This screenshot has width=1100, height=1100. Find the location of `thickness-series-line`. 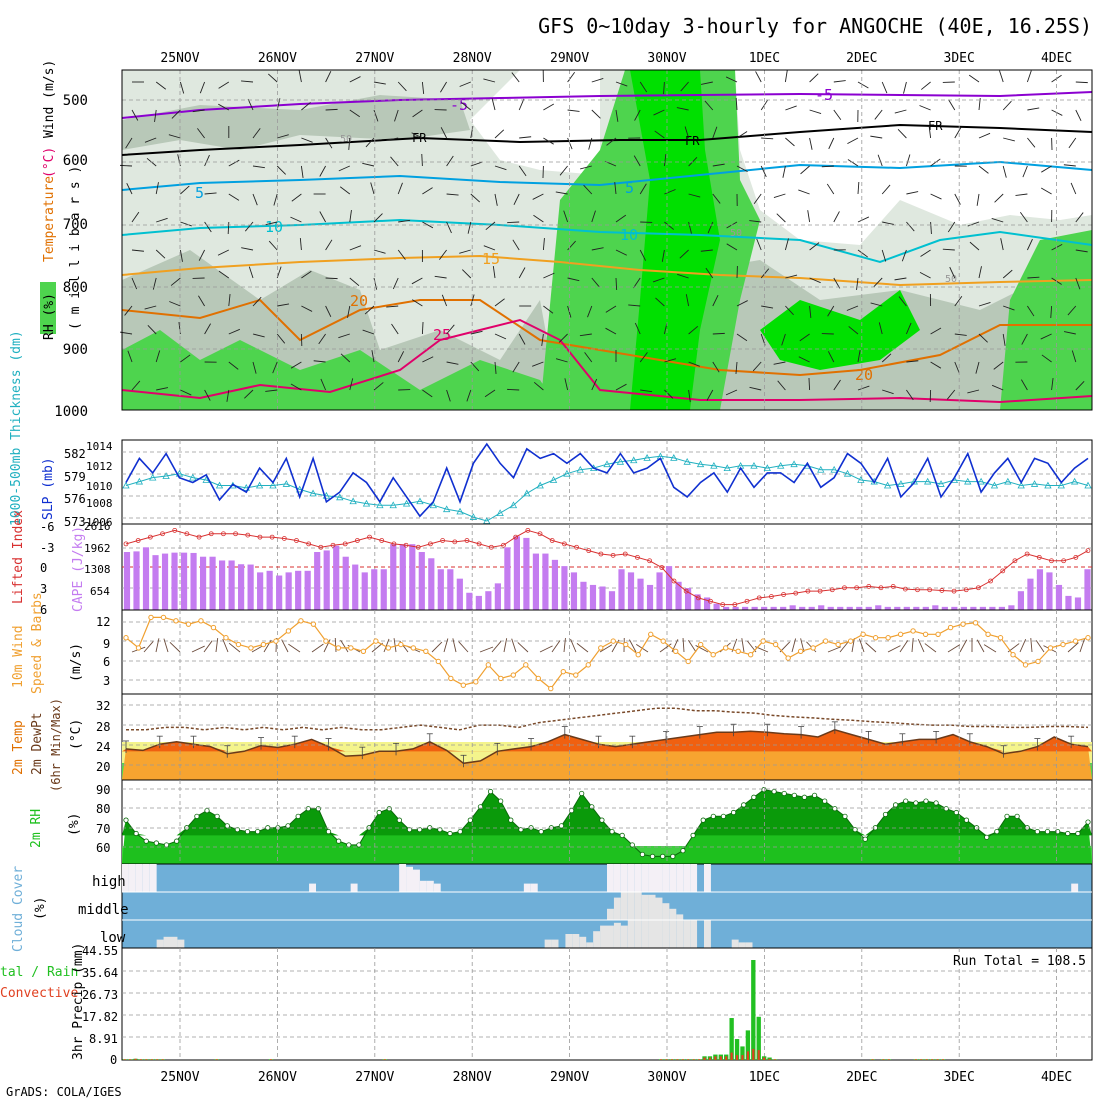

thickness-series-line is located at coordinates (607, 488).